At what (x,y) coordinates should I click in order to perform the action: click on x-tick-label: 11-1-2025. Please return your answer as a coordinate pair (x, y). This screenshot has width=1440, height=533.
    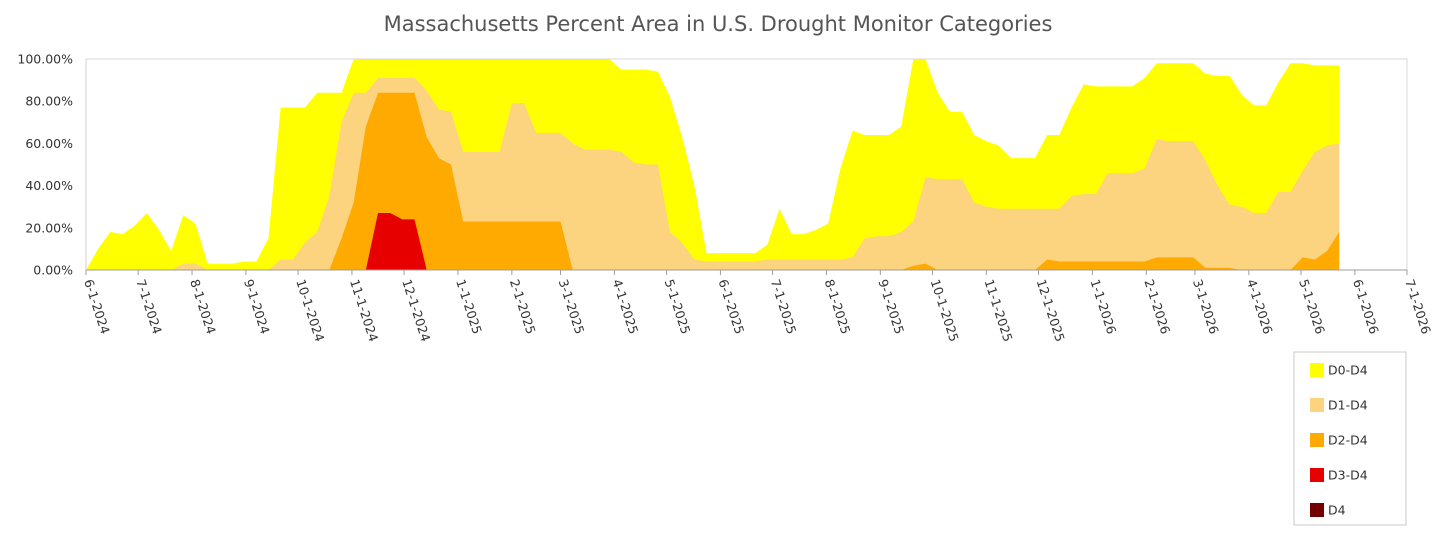
    Looking at the image, I should click on (999, 310).